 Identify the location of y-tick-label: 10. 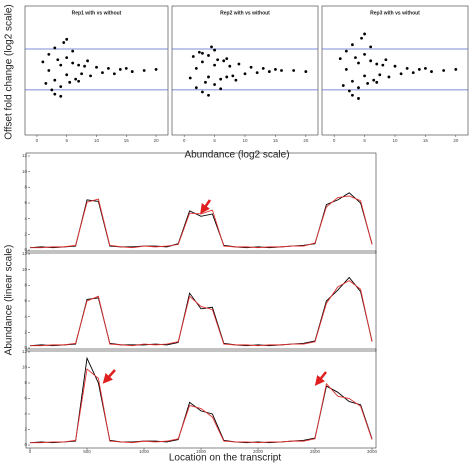
(25, 269).